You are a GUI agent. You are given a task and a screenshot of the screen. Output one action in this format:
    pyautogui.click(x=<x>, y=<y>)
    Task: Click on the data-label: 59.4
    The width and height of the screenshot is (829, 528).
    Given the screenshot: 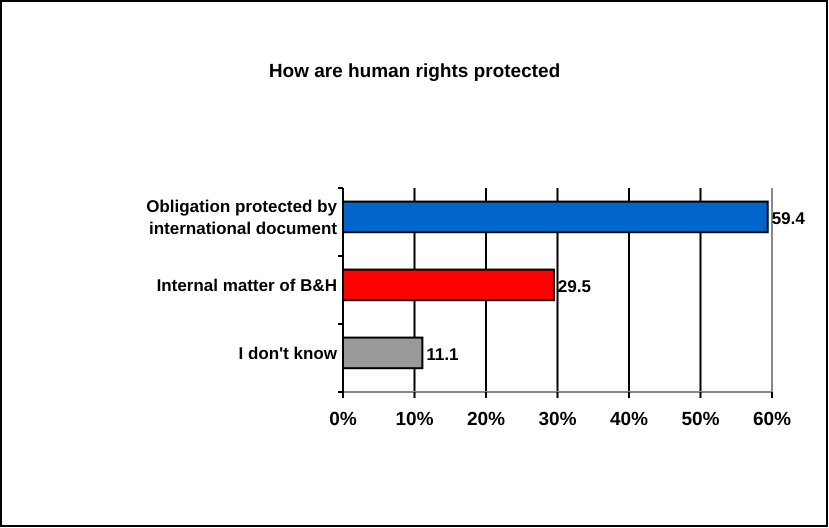 What is the action you would take?
    pyautogui.click(x=789, y=218)
    